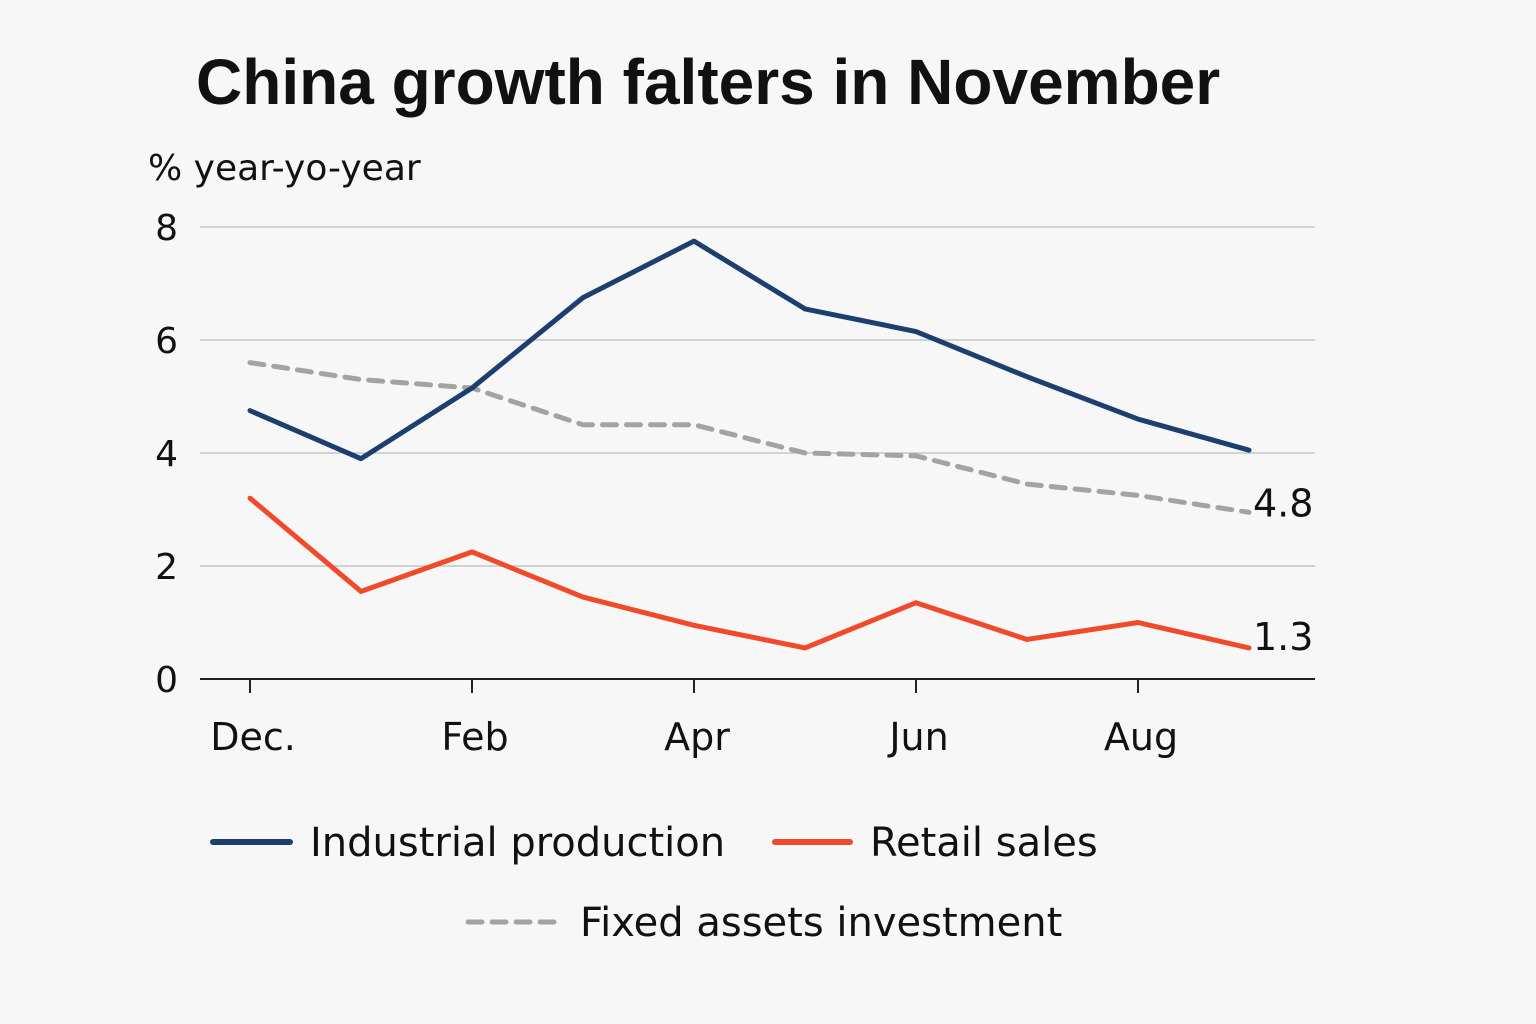 Image resolution: width=1536 pixels, height=1024 pixels. I want to click on legend-item: Fixed assets investment, so click(763, 923).